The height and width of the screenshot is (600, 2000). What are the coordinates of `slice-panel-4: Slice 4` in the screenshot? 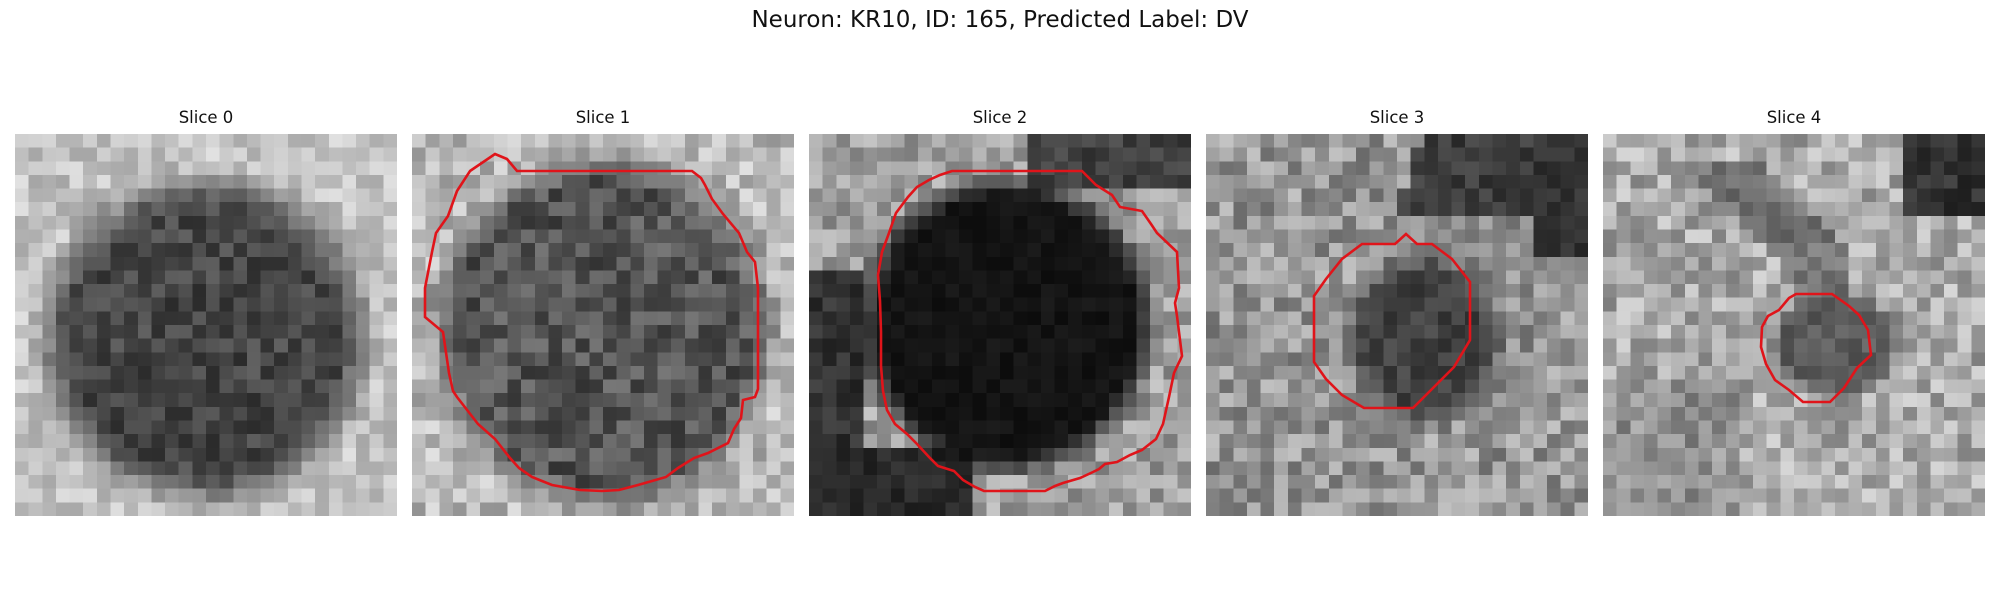 It's located at (1794, 313).